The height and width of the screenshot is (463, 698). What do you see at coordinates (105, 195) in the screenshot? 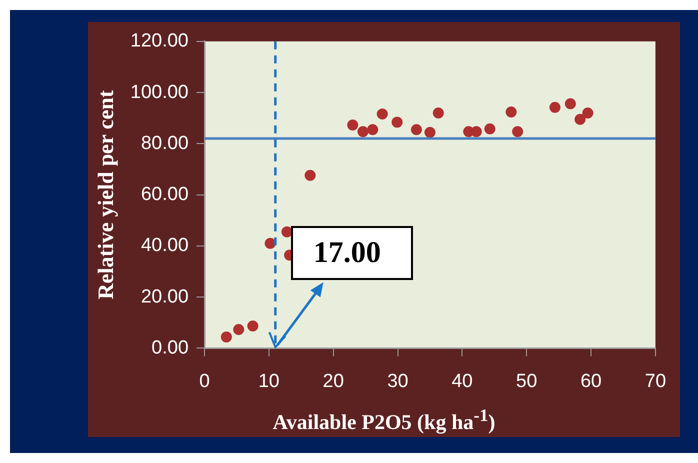
I see `y-axis-title: Relative yield per cent` at bounding box center [105, 195].